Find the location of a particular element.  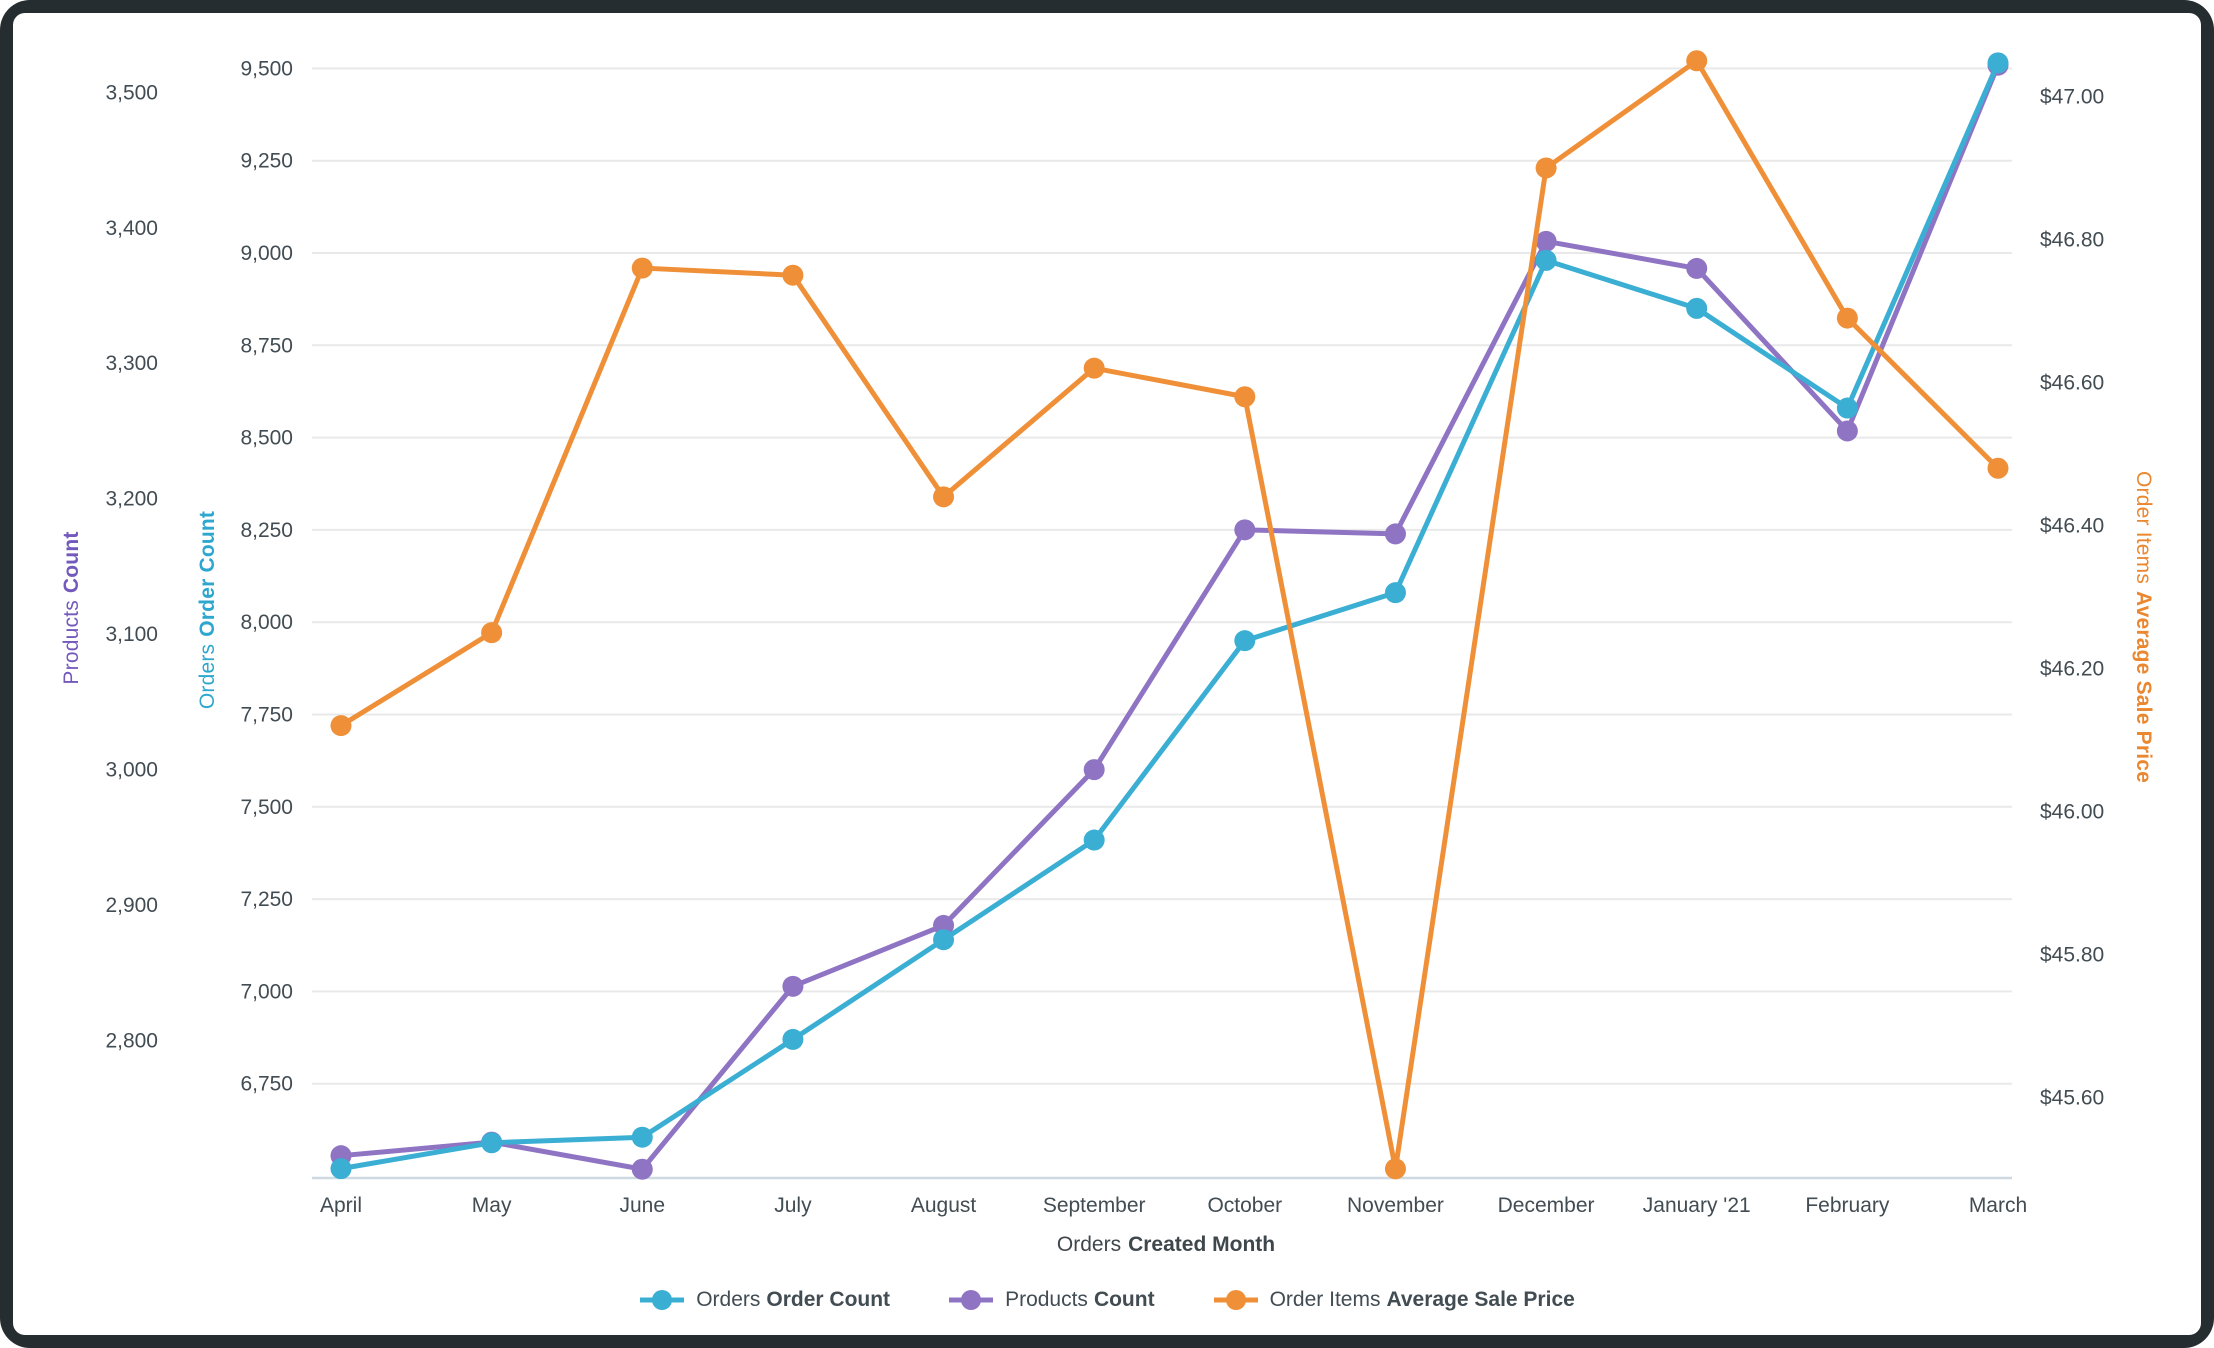

products-tick-label: 2,800 is located at coordinates (131, 1041).